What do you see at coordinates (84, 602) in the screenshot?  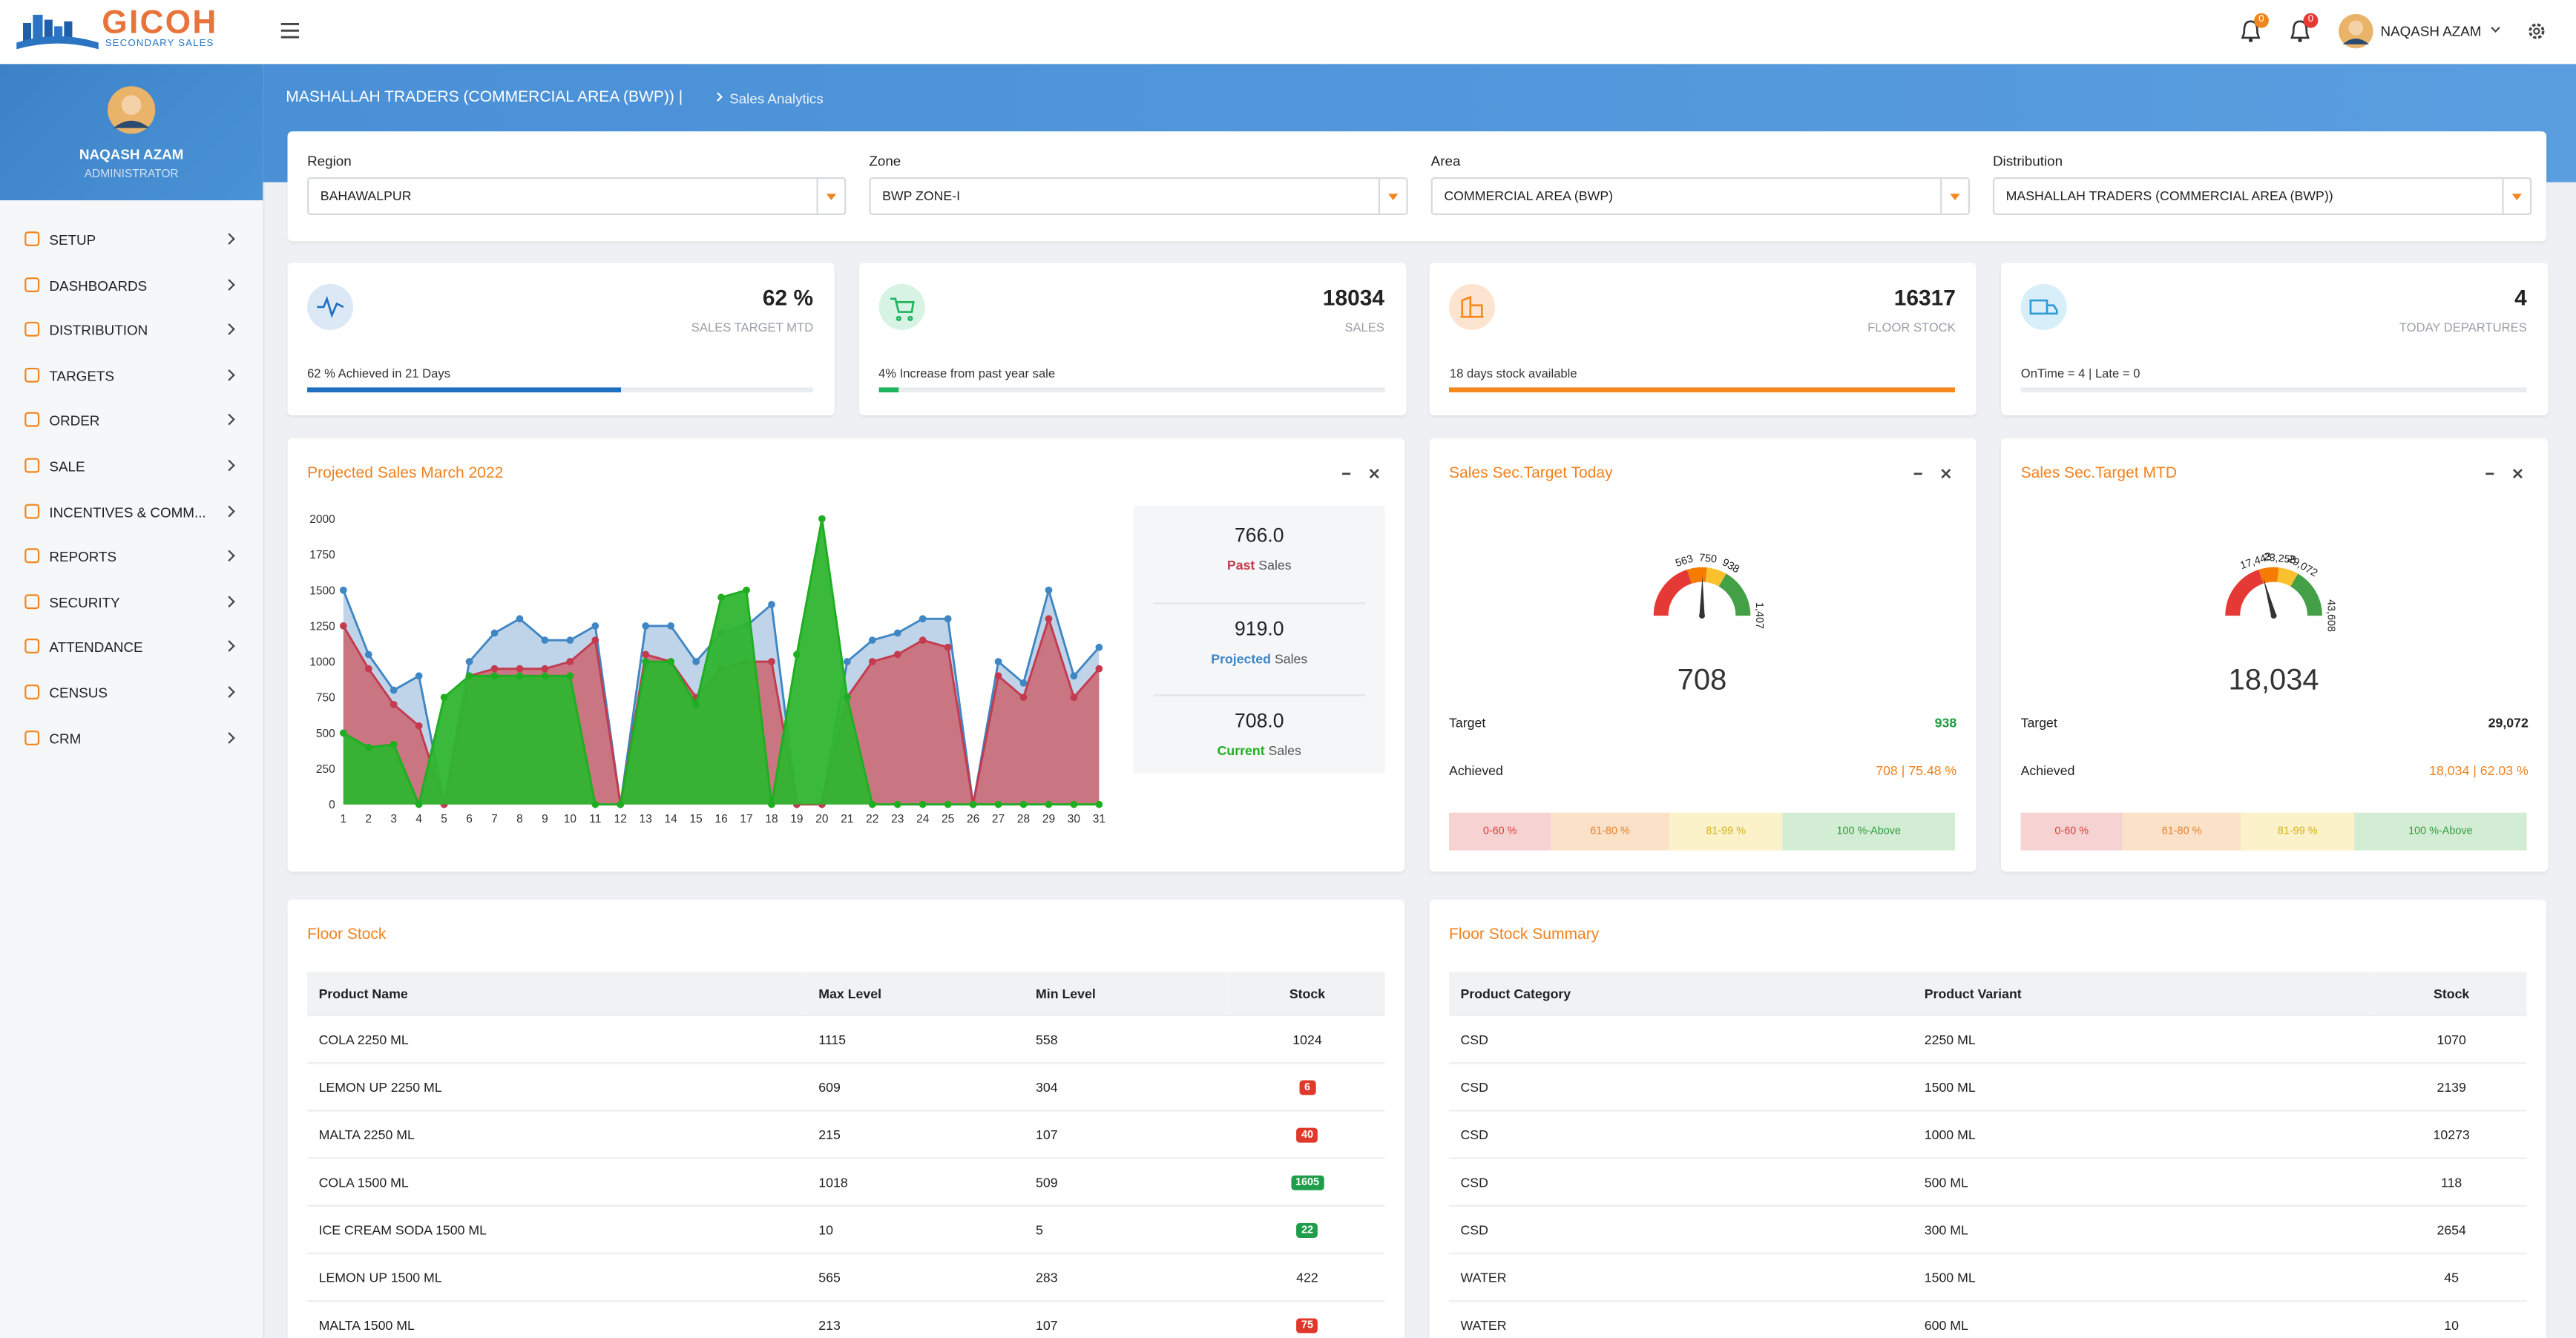 I see `menu-label: SECURITY` at bounding box center [84, 602].